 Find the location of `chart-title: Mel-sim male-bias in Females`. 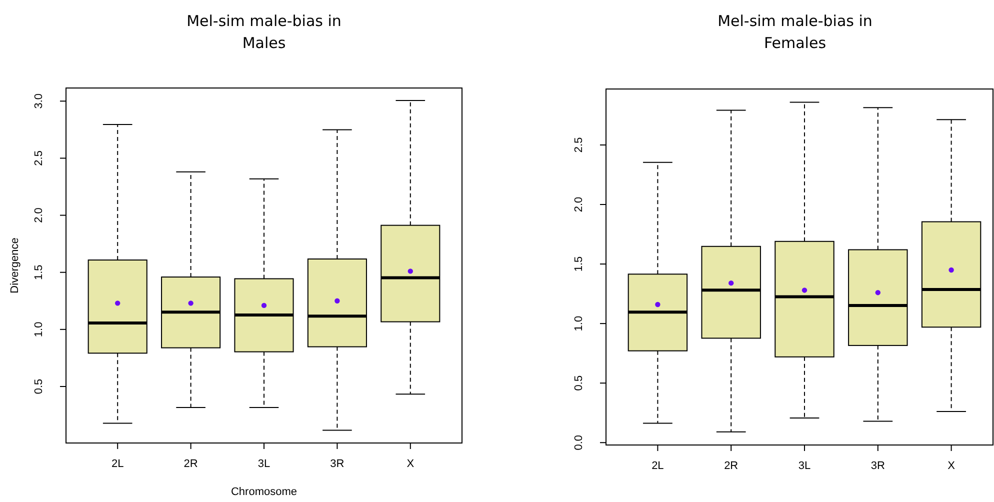

chart-title: Mel-sim male-bias in Females is located at coordinates (795, 32).